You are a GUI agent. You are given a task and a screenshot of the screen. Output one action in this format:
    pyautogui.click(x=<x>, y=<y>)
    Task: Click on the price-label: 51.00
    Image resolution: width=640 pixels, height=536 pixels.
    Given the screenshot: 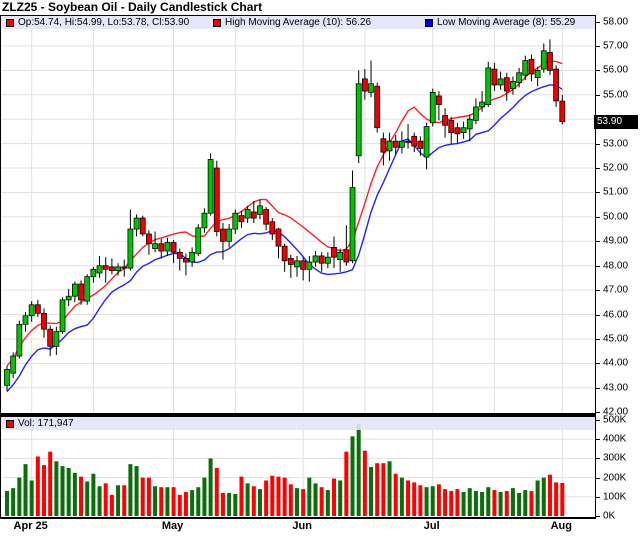 What is the action you would take?
    pyautogui.click(x=616, y=192)
    